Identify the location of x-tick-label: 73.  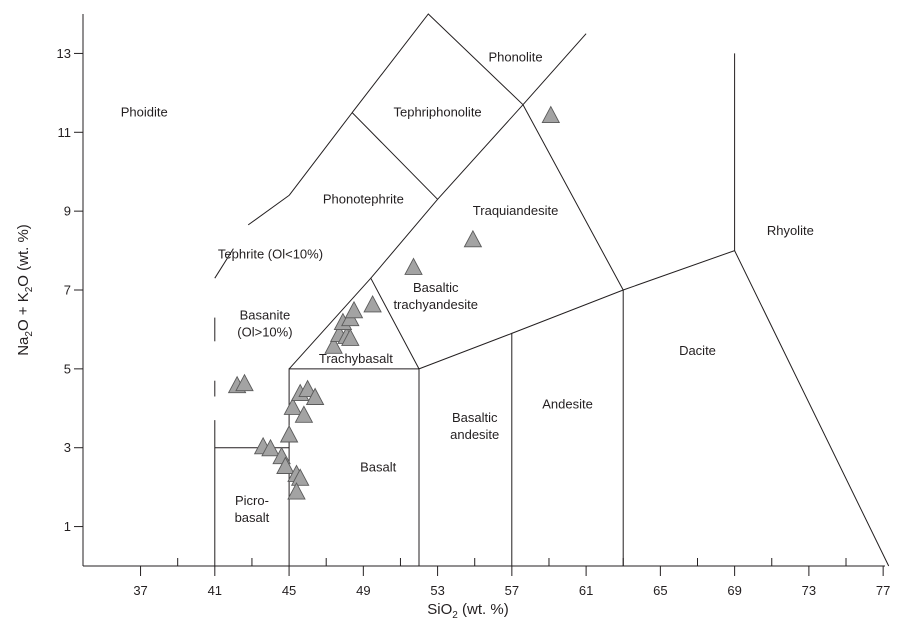
(809, 590).